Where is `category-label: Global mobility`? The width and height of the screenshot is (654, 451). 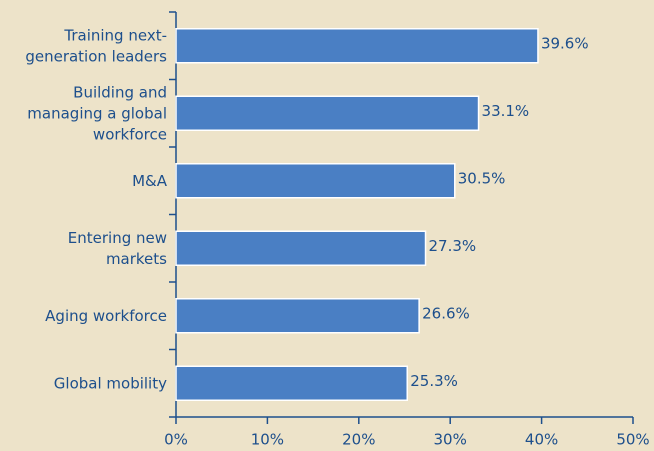 category-label: Global mobility is located at coordinates (110, 383).